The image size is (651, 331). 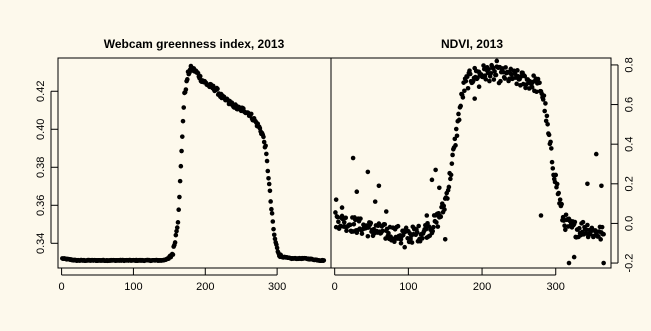 What do you see at coordinates (448, 280) in the screenshot?
I see `x-axis-ndvi: 0 100 200 300` at bounding box center [448, 280].